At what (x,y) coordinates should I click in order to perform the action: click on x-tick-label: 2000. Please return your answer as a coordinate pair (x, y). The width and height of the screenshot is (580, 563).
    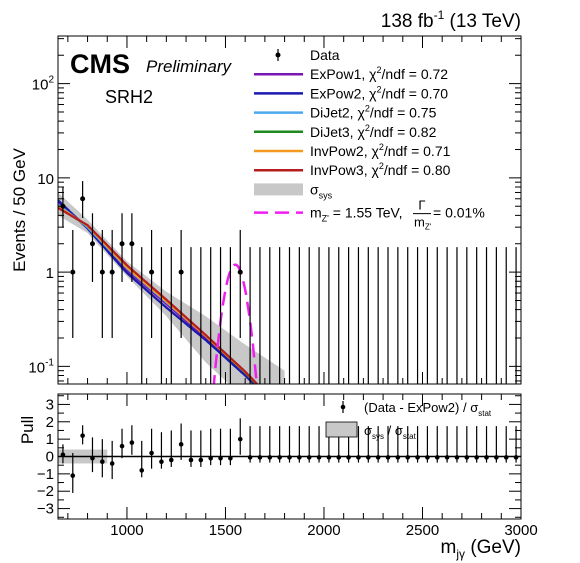
    Looking at the image, I should click on (323, 530).